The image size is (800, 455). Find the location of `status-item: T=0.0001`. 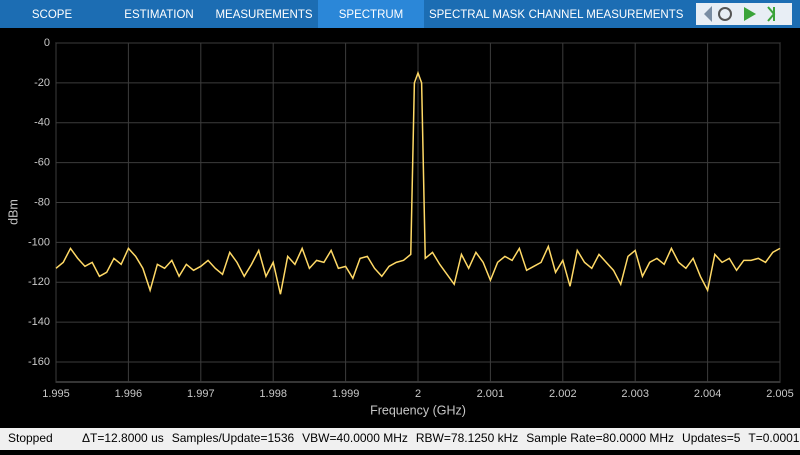

status-item: T=0.0001 is located at coordinates (773, 438).